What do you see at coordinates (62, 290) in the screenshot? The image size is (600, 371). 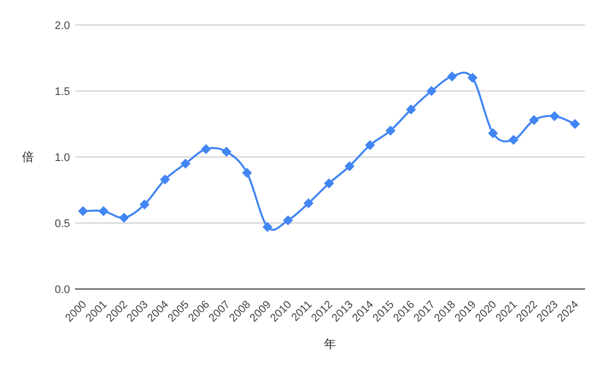 I see `y-tick-label: 0.0` at bounding box center [62, 290].